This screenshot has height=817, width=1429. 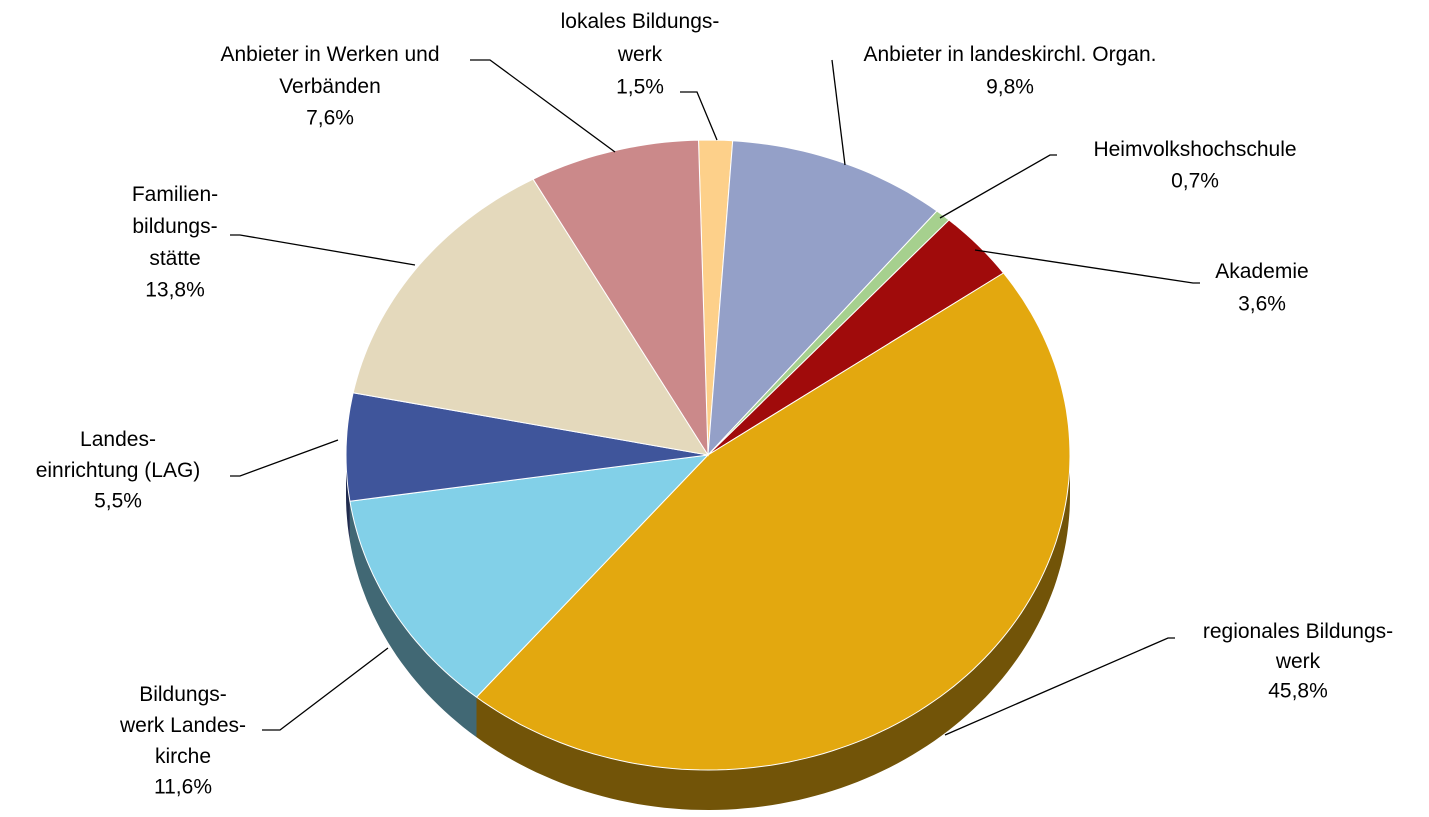 I want to click on value-label: 13,8%, so click(x=175, y=290).